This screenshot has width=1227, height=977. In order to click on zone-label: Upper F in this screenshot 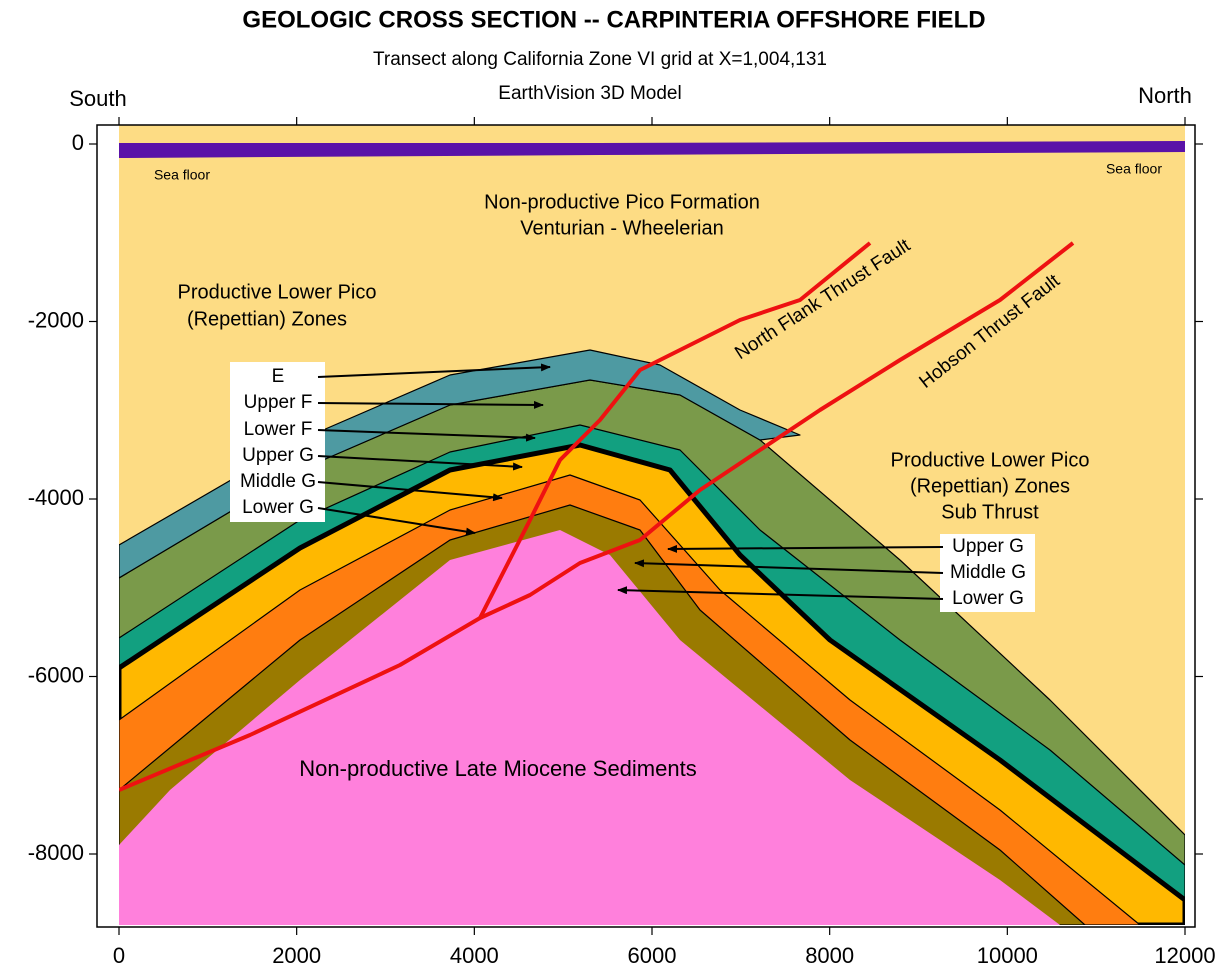, I will do `click(278, 402)`.